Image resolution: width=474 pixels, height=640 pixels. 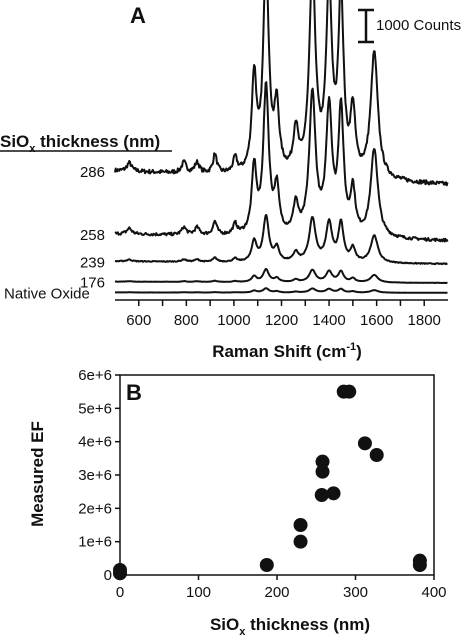 I want to click on panel-b-x-tick-label: 300, so click(x=355, y=592).